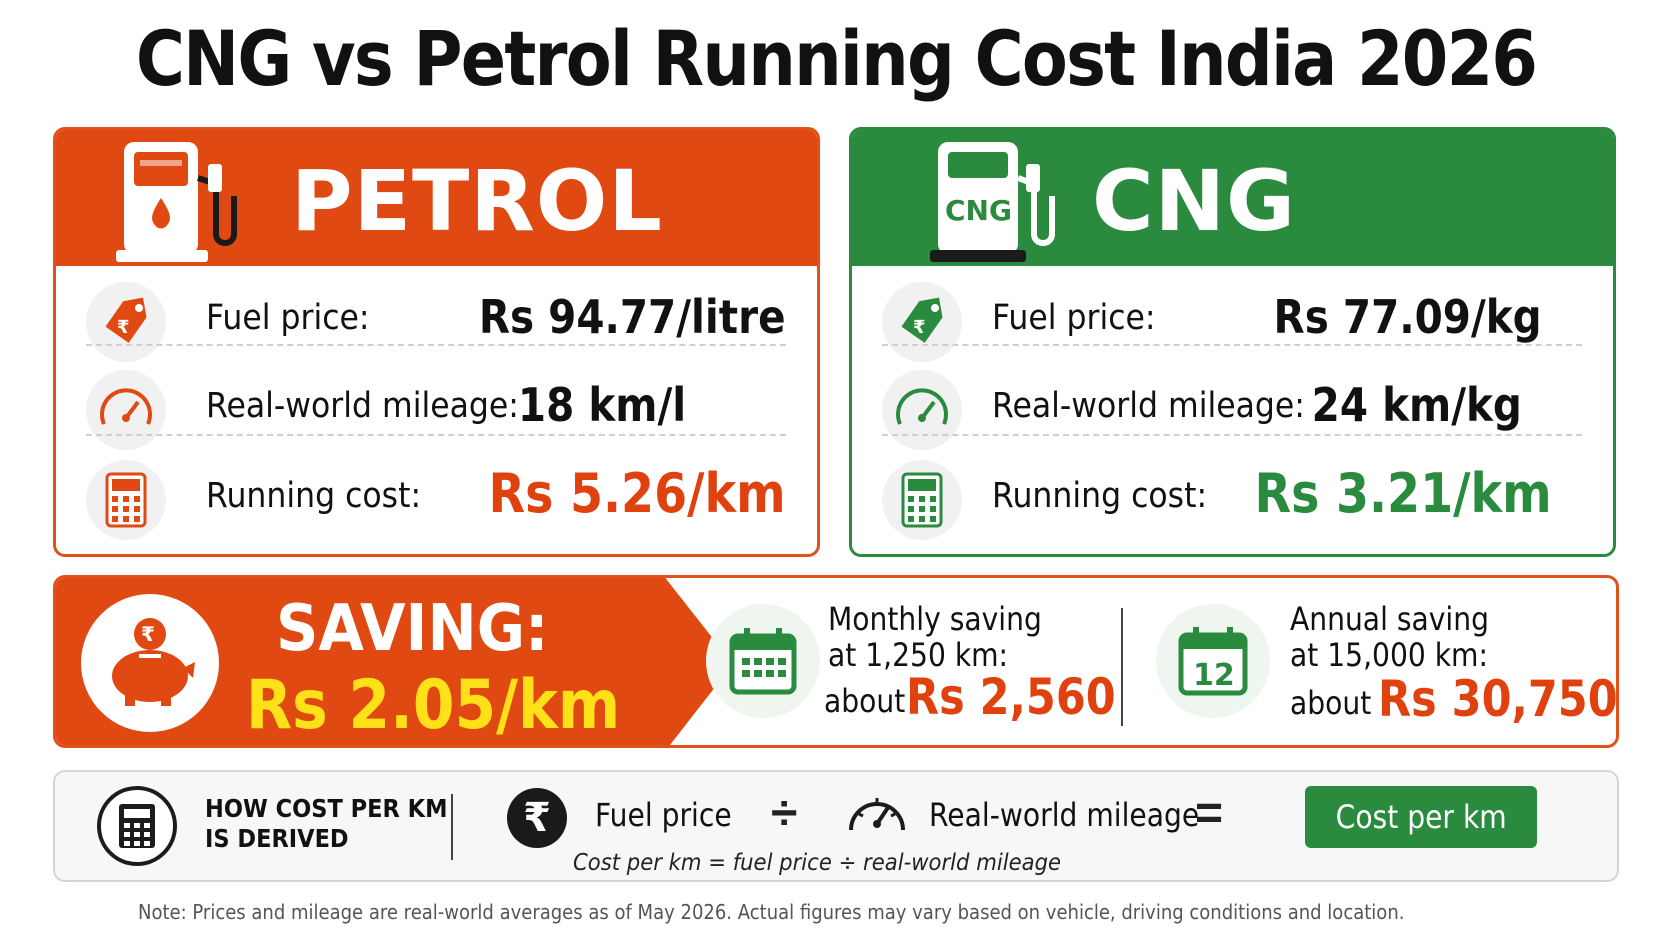 The width and height of the screenshot is (1672, 941). I want to click on cng-card-header: CNG CNG, so click(1232, 198).